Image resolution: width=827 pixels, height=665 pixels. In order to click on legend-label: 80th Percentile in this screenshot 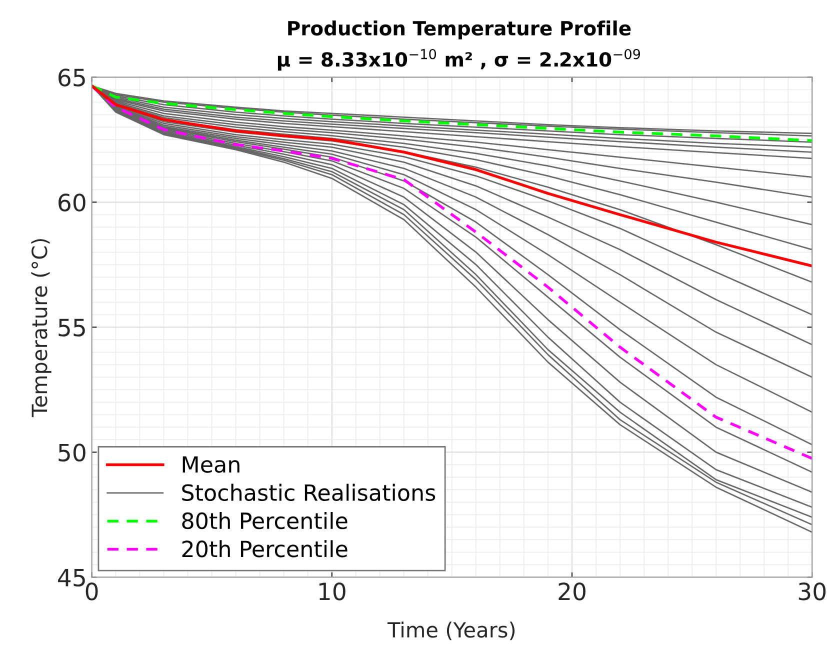, I will do `click(265, 521)`.